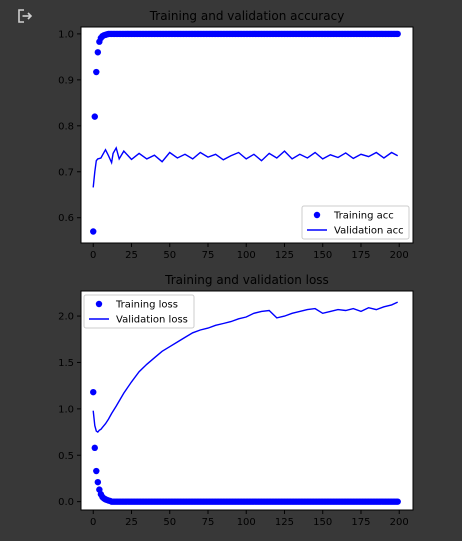  I want to click on series-line, so click(245, 167).